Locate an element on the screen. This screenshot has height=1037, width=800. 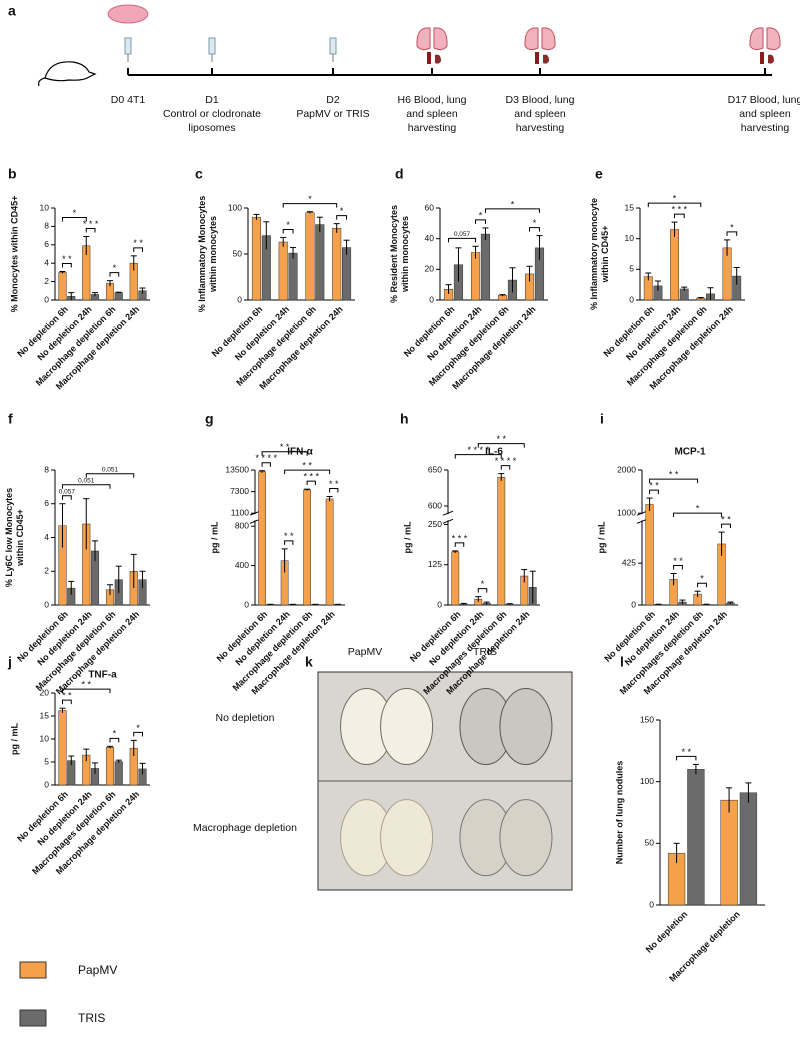
y-tick-label: 250 is located at coordinates (435, 524).